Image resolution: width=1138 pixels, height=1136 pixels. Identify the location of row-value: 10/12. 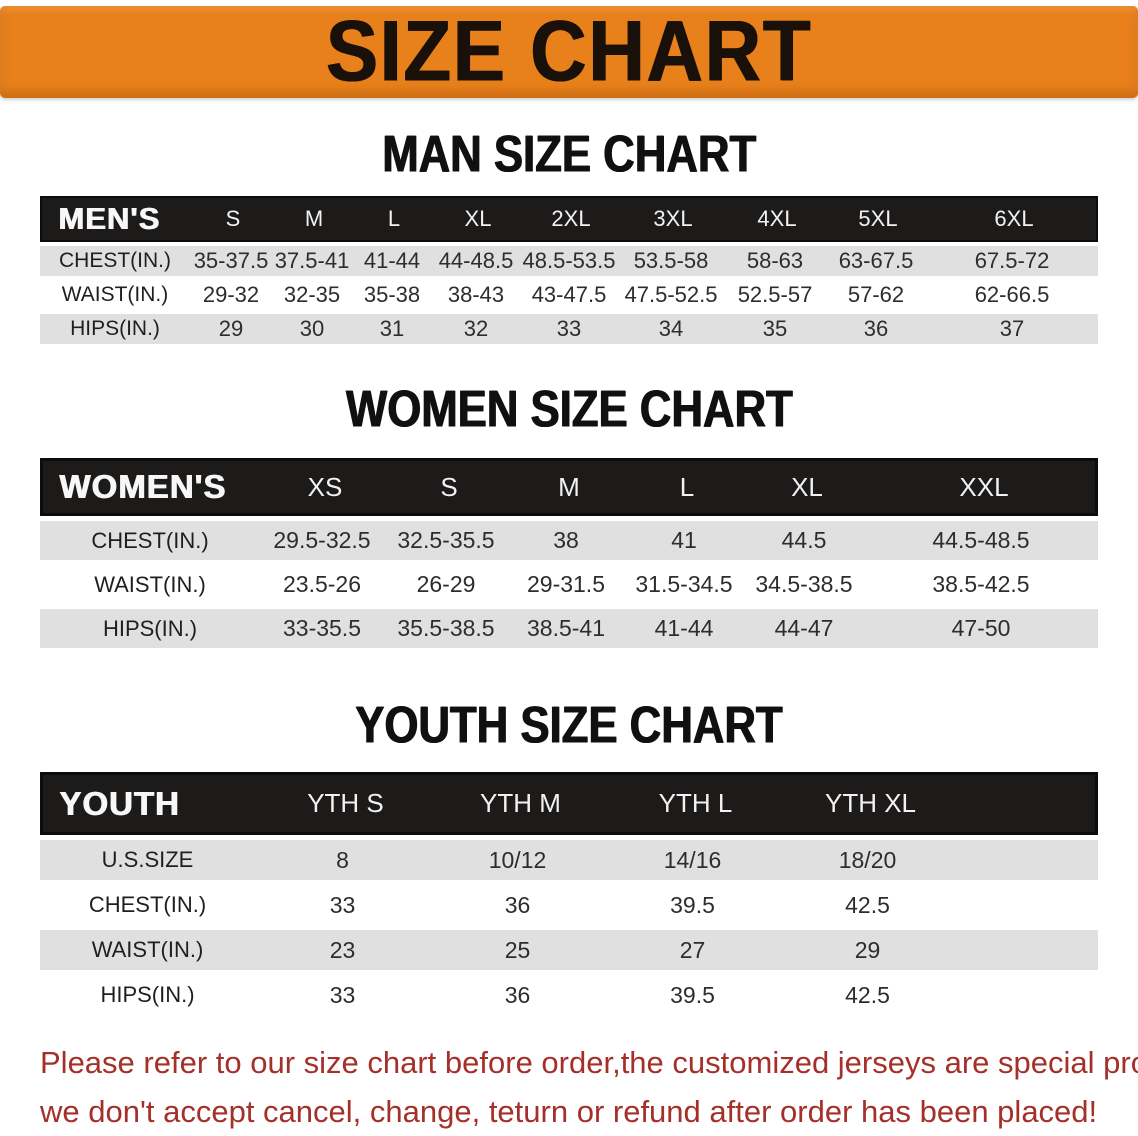
(517, 859).